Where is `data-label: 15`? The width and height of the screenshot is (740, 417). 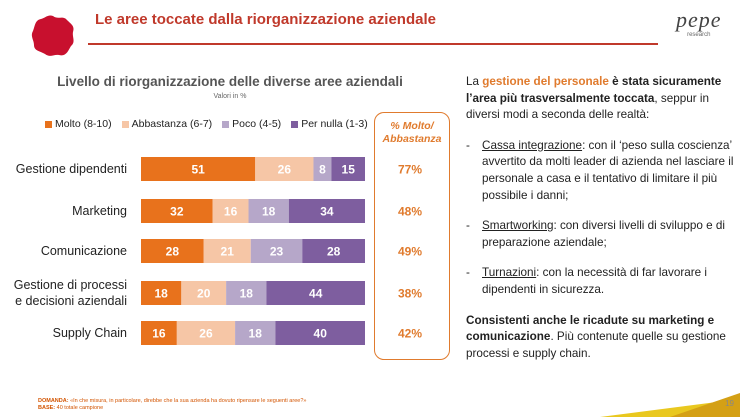 data-label: 15 is located at coordinates (349, 170).